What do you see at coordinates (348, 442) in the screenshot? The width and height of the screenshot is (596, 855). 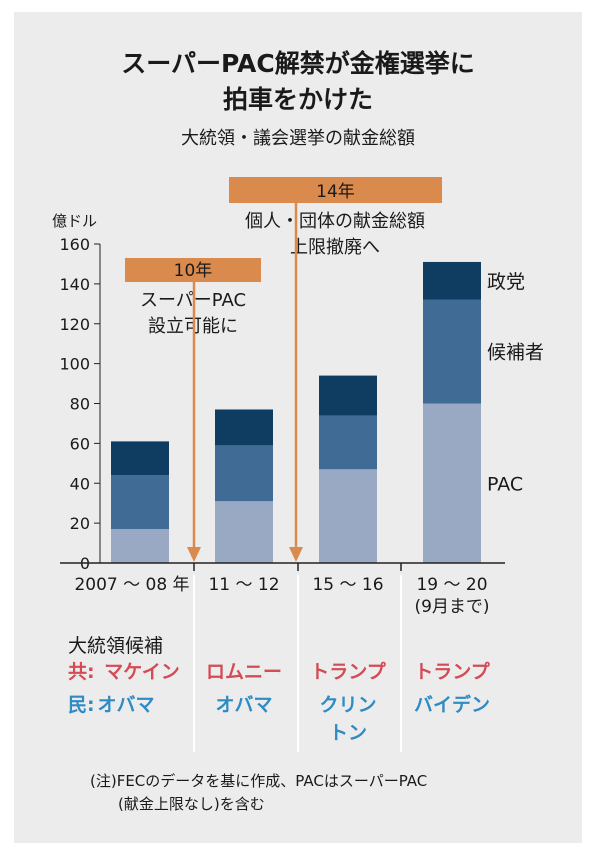 I see `bar-候補者-2` at bounding box center [348, 442].